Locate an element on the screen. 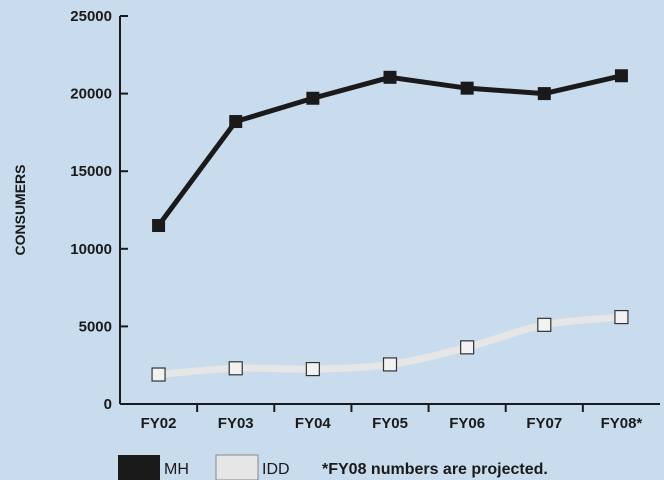 This screenshot has width=664, height=480. legend-swatch-idd is located at coordinates (237, 467).